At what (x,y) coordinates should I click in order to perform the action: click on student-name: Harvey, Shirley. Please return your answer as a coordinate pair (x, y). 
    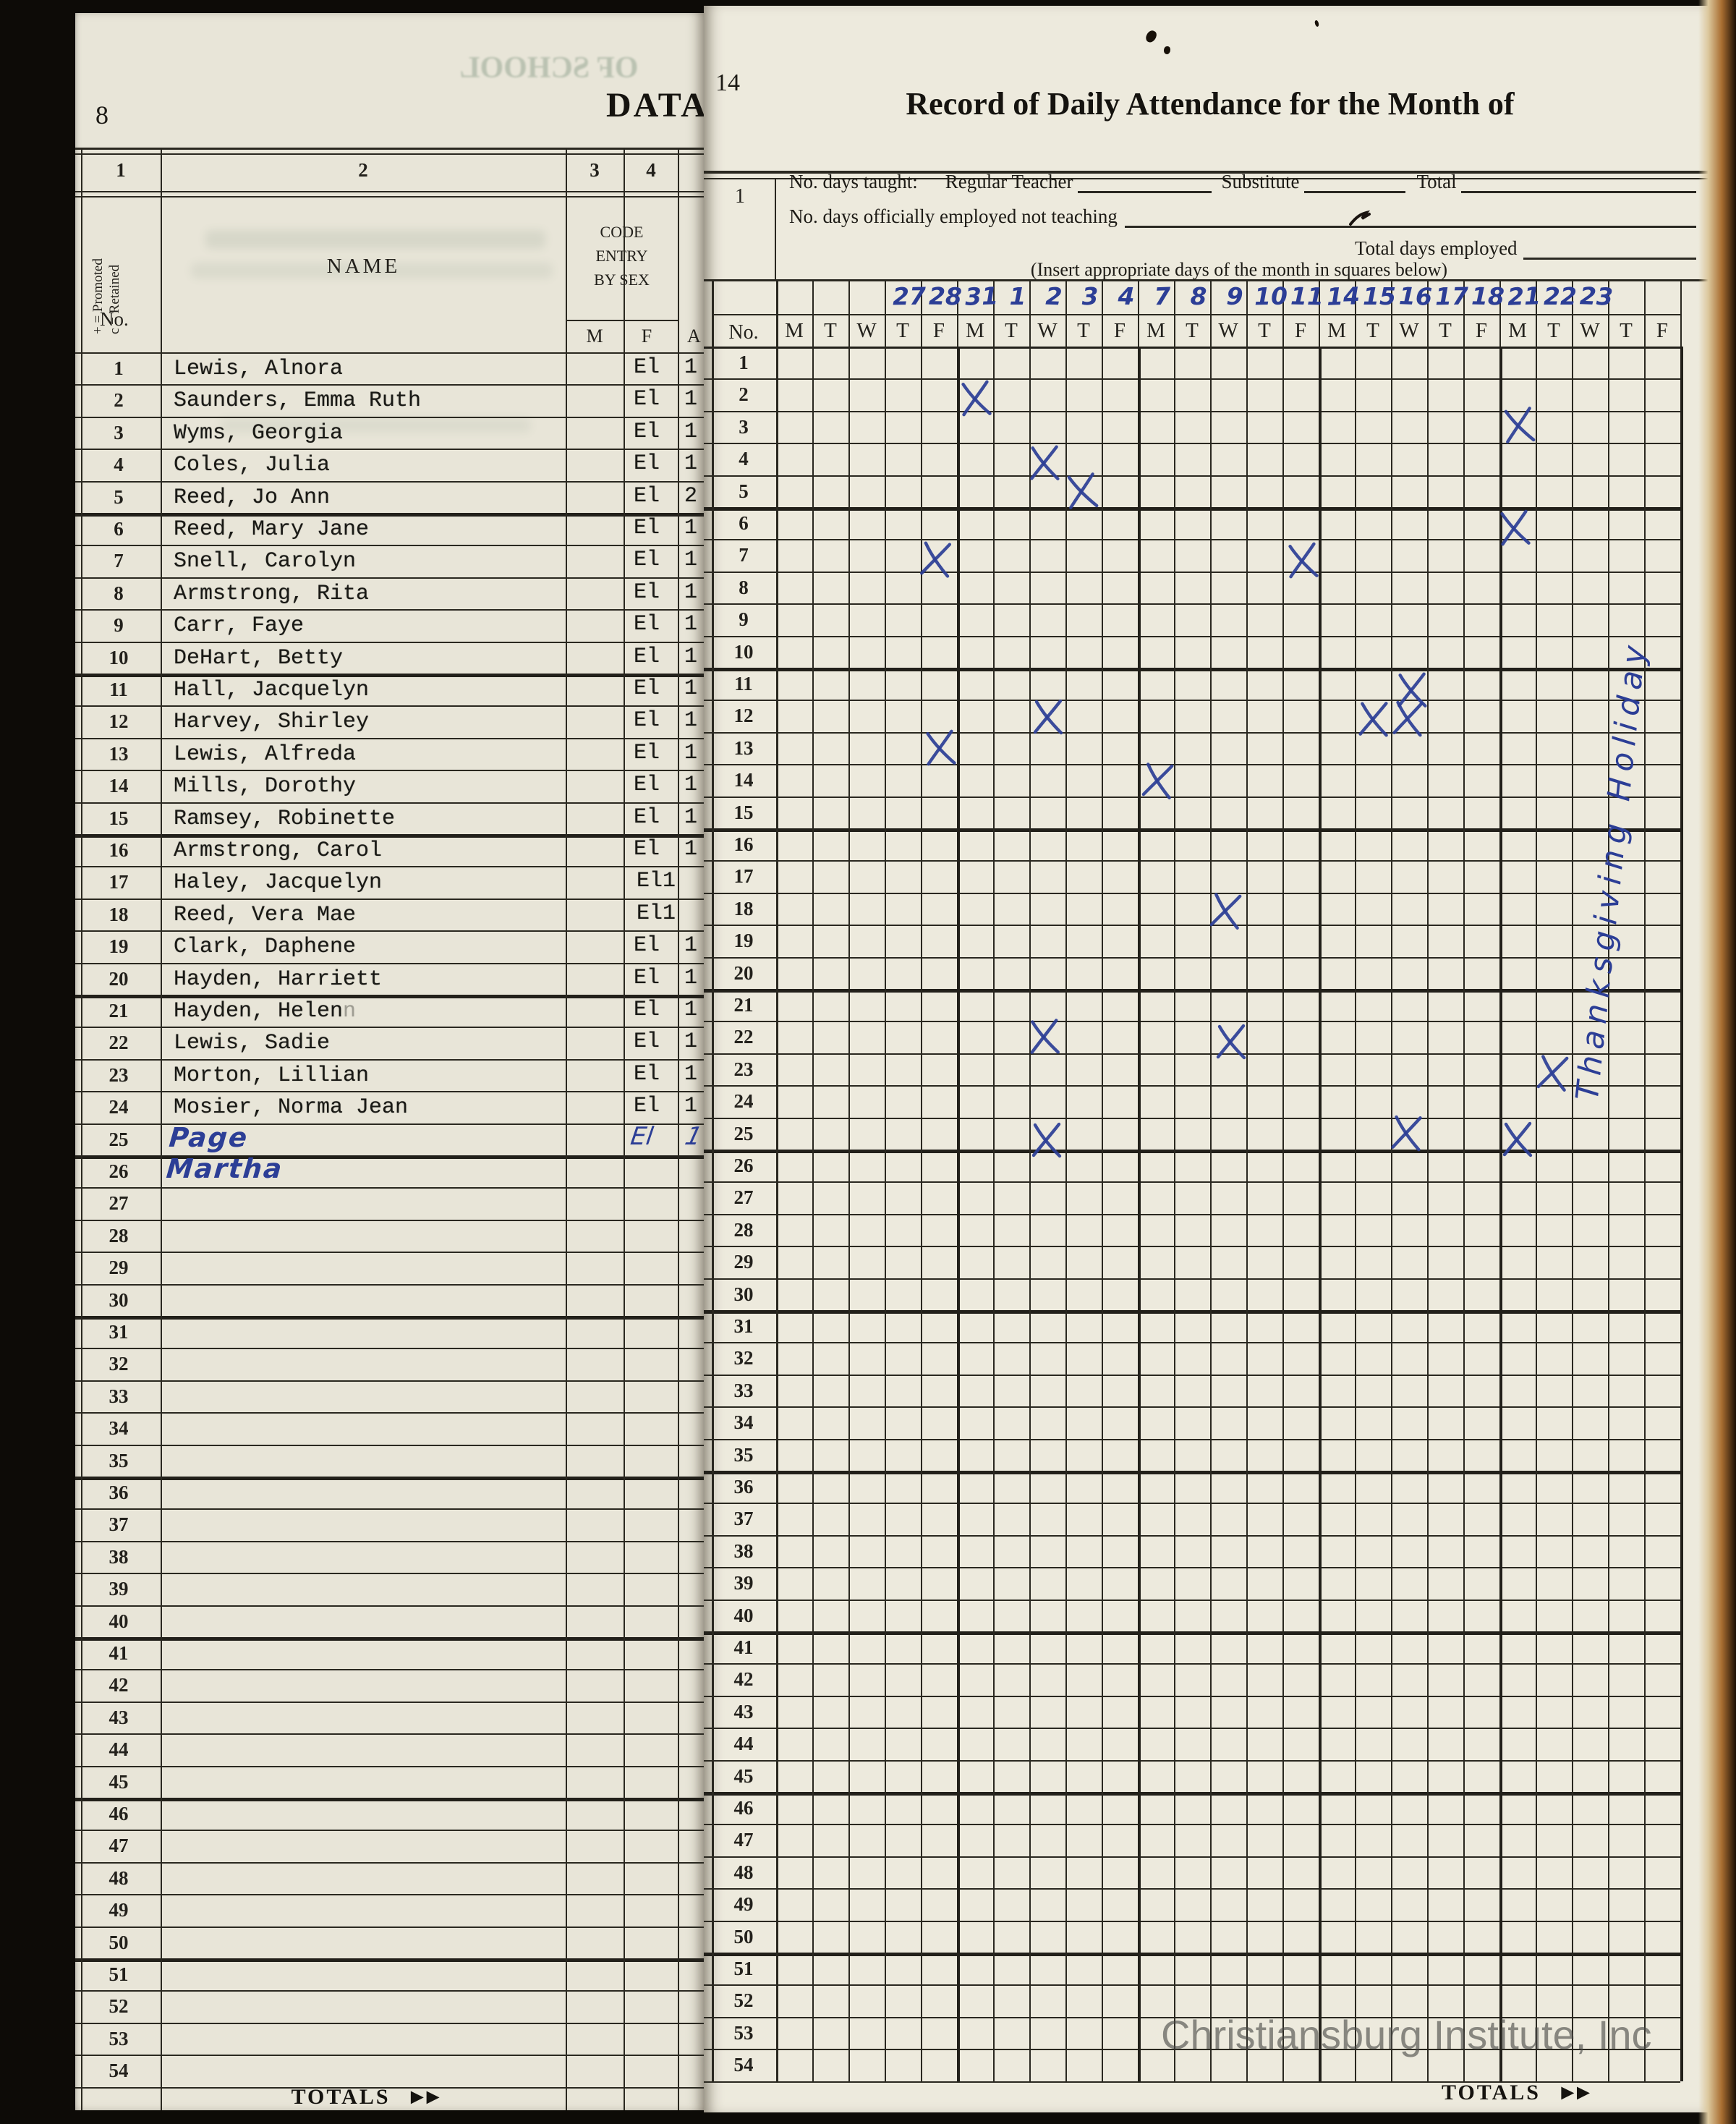
    Looking at the image, I should click on (272, 722).